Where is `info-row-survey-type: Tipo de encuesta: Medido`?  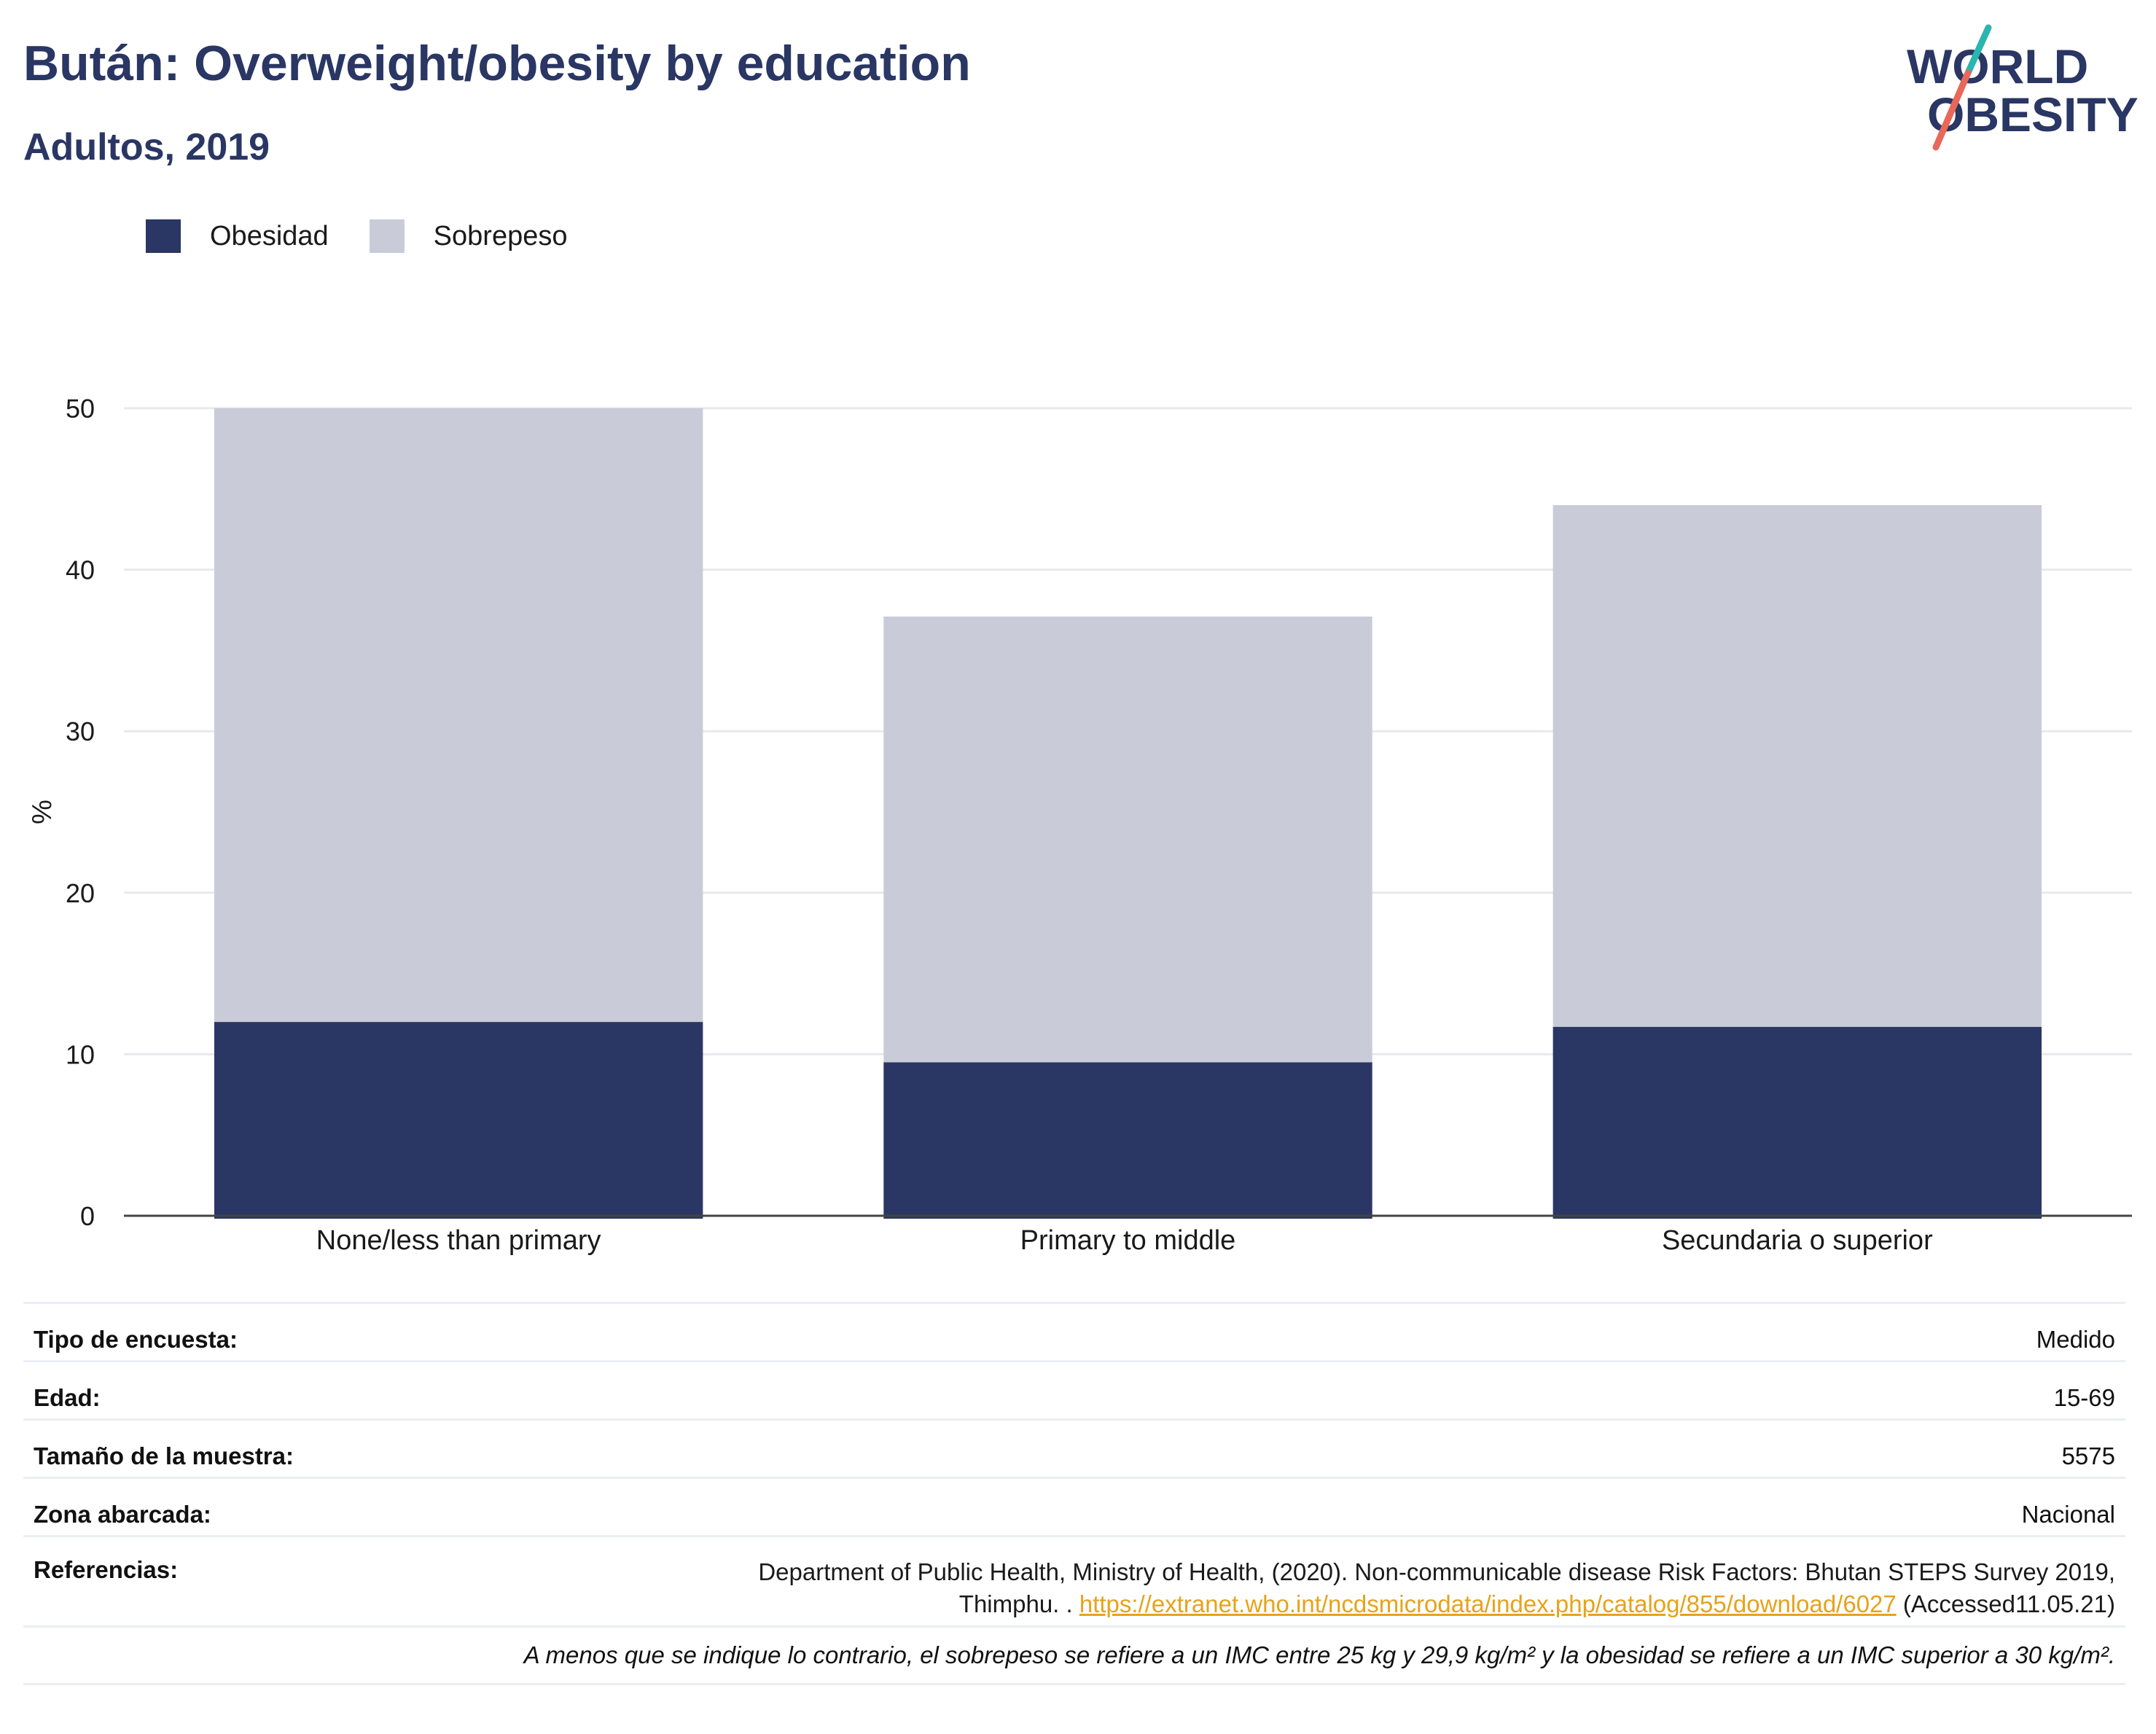 info-row-survey-type: Tipo de encuesta: Medido is located at coordinates (1074, 1331).